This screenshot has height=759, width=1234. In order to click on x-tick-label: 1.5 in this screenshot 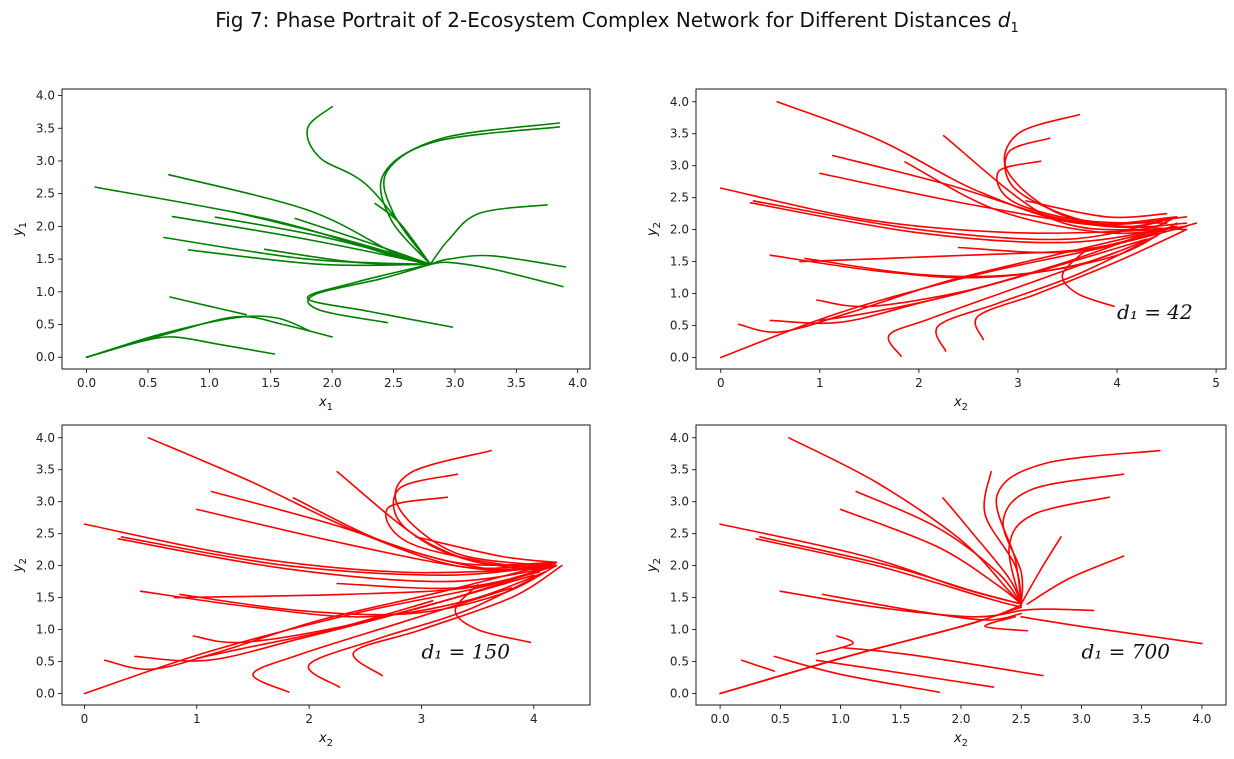, I will do `click(270, 383)`.